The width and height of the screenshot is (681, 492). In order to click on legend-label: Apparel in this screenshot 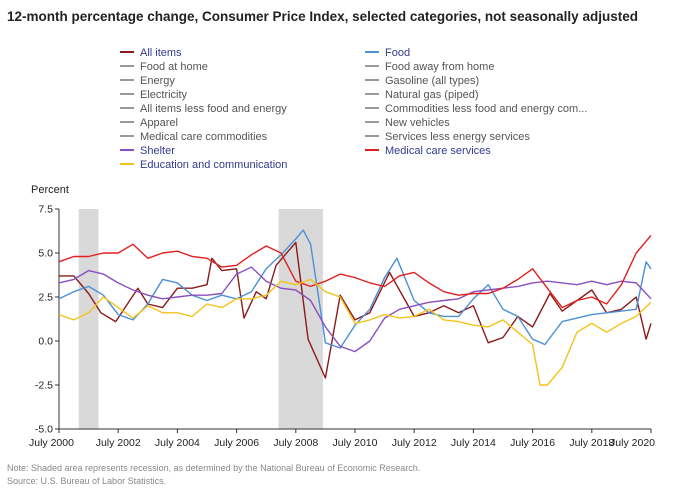, I will do `click(159, 123)`.